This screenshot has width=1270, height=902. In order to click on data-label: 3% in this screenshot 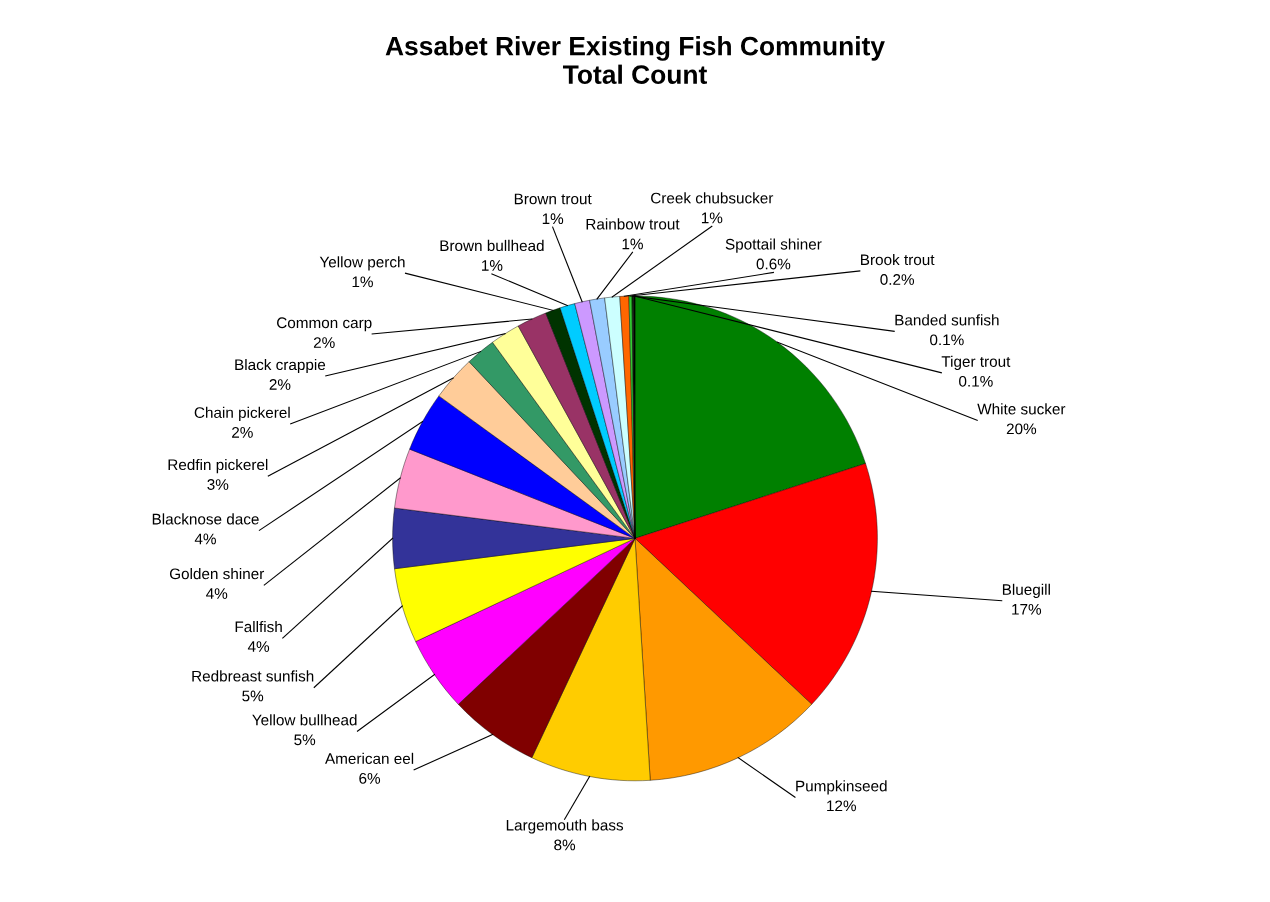, I will do `click(218, 484)`.